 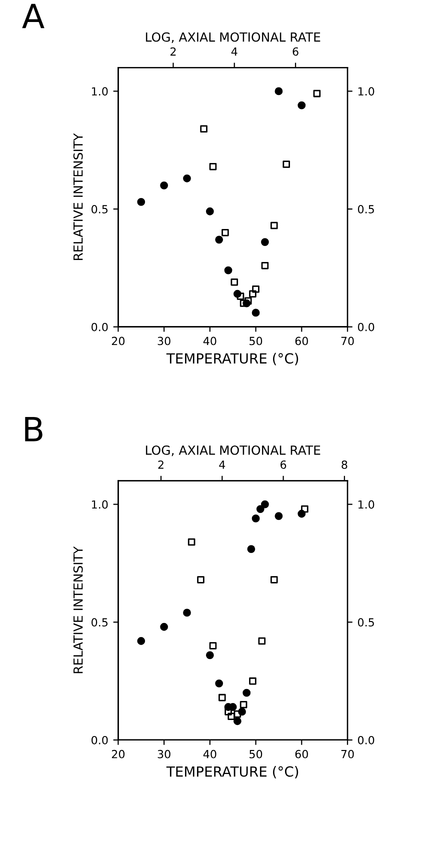 What do you see at coordinates (33, 16) in the screenshot?
I see `chart-title: A` at bounding box center [33, 16].